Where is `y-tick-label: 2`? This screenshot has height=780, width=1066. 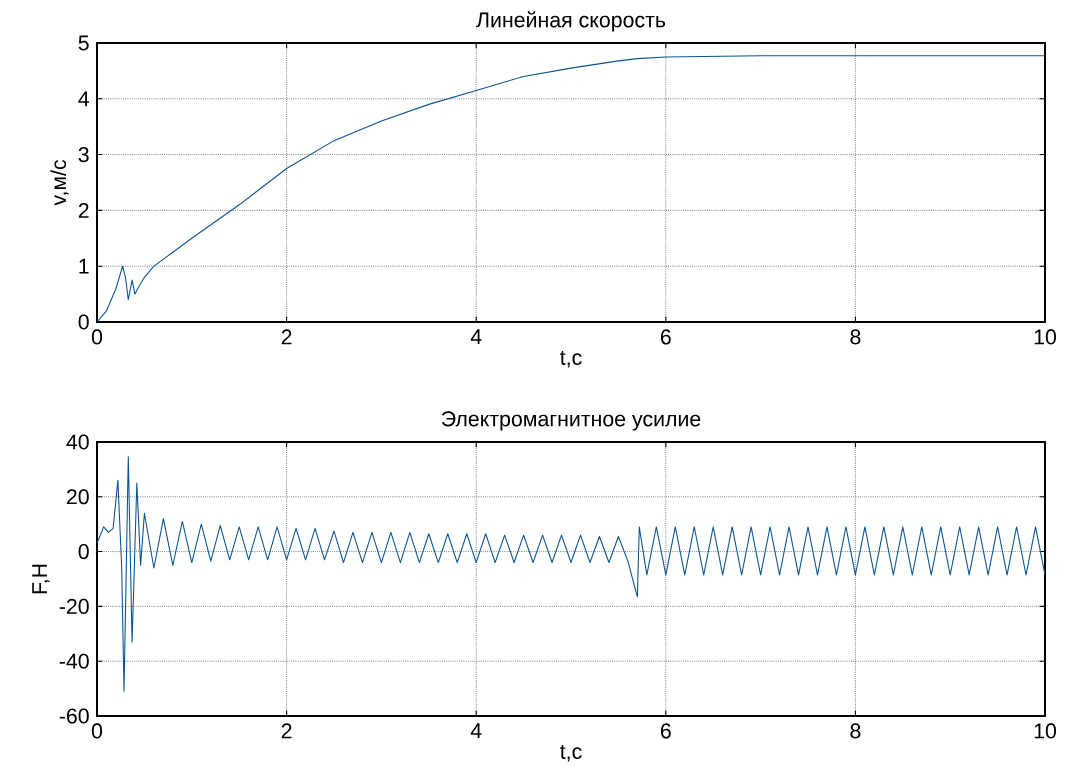 y-tick-label: 2 is located at coordinates (83, 210).